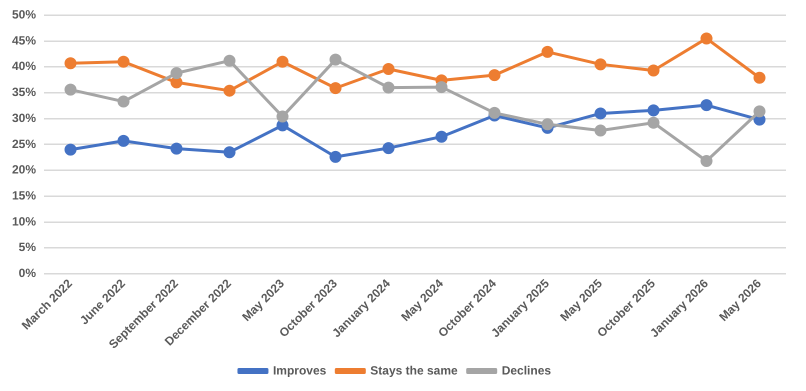 Image resolution: width=806 pixels, height=391 pixels. Describe the element at coordinates (24, 221) in the screenshot. I see `y-tick-label: 10%` at that location.